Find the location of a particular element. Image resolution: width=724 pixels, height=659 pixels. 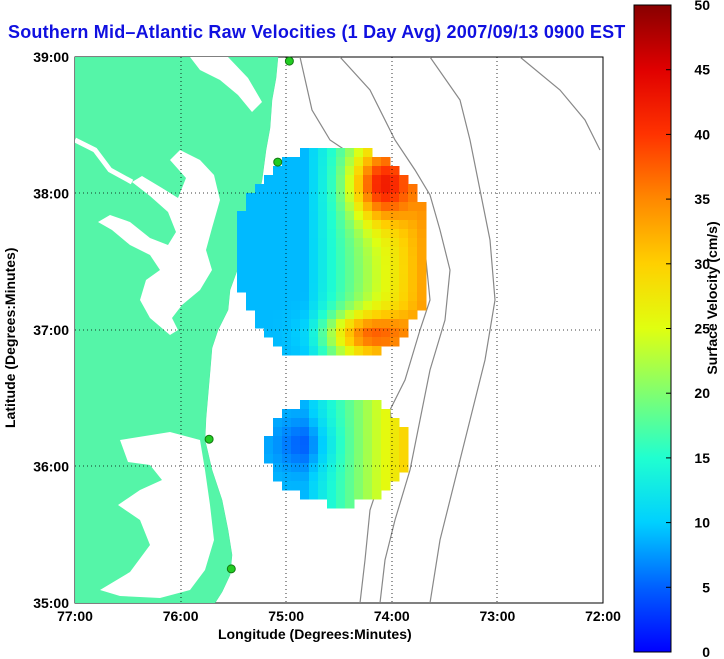

x-tick-label: 77:00 is located at coordinates (75, 616).